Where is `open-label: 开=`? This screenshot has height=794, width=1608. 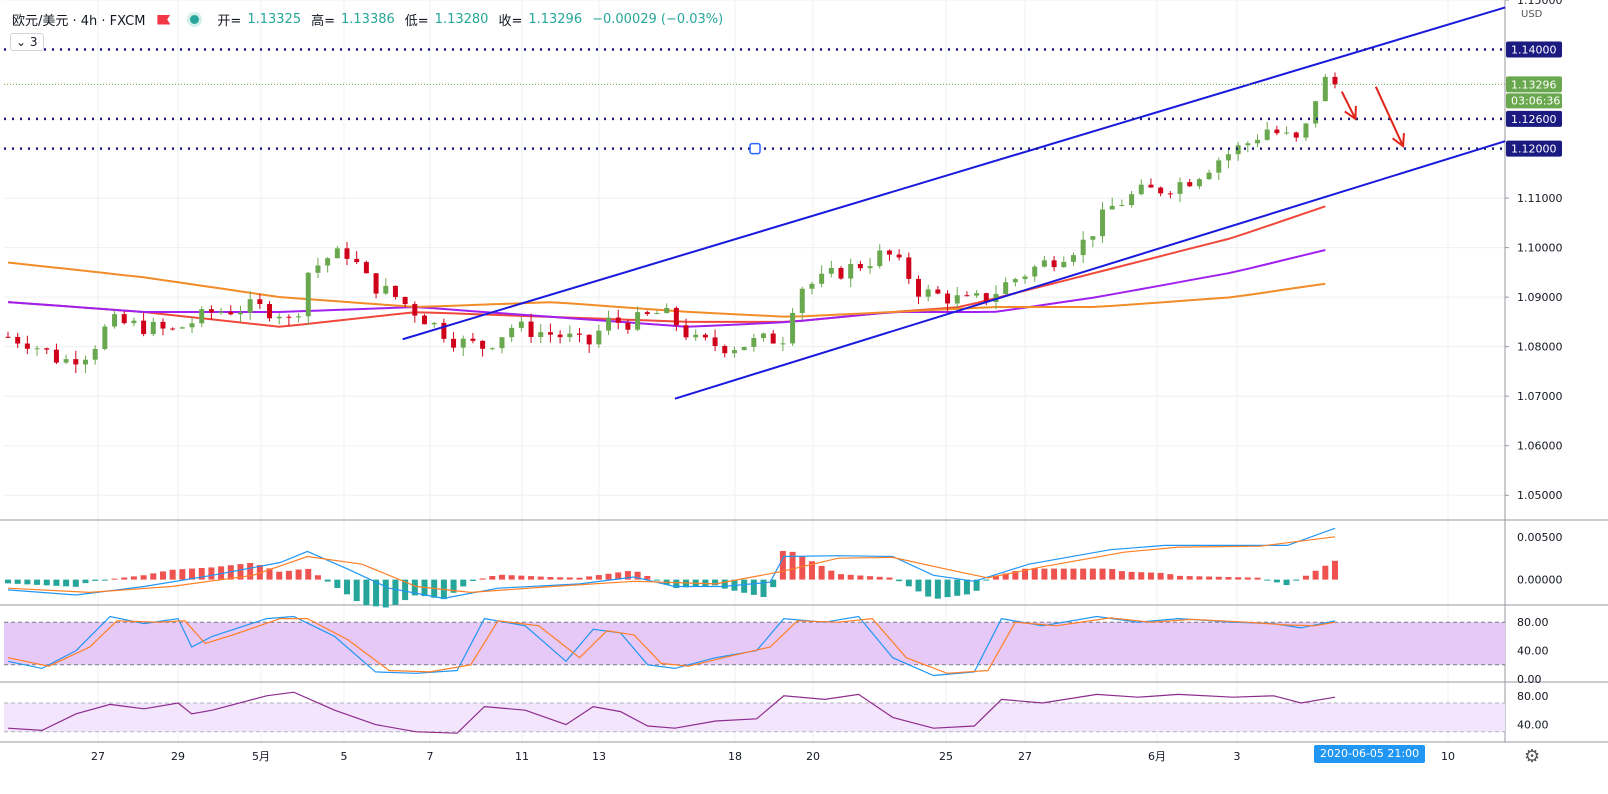
open-label: 开= is located at coordinates (229, 21).